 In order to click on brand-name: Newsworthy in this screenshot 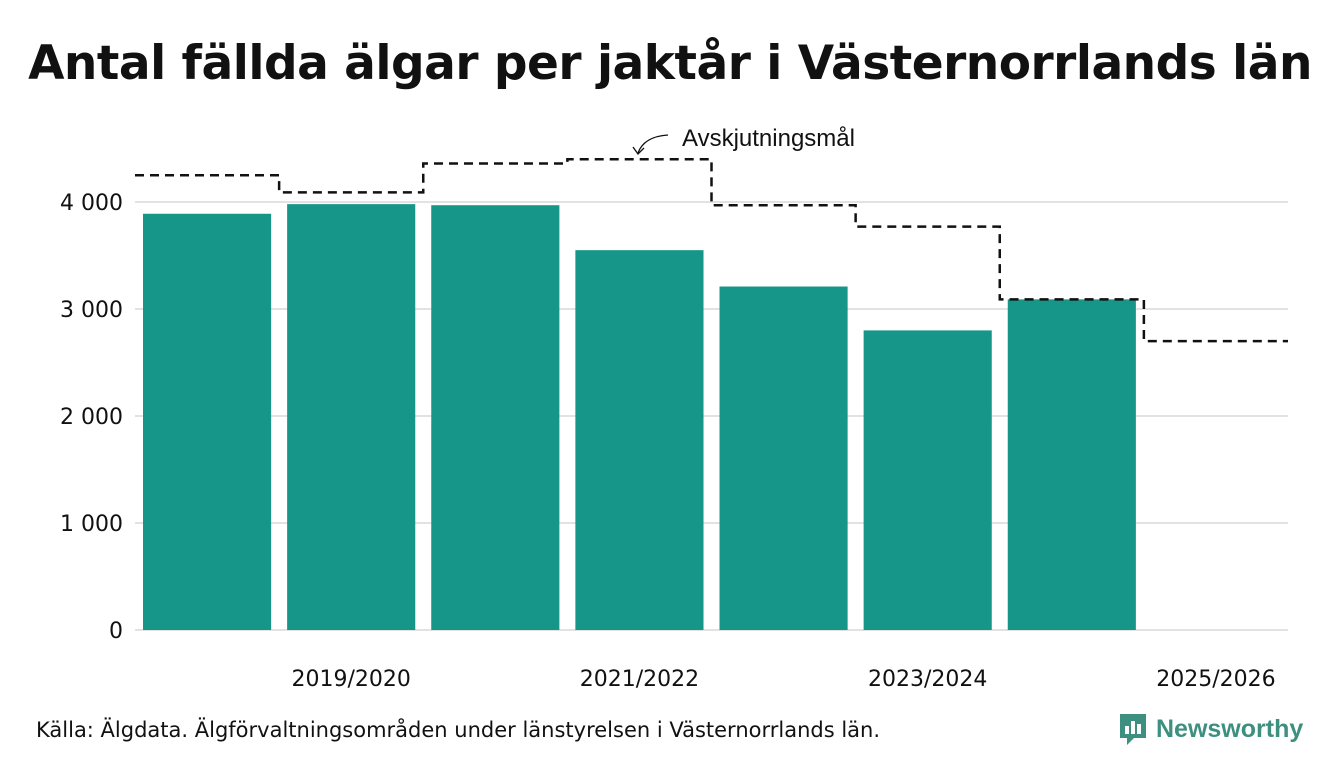, I will do `click(1230, 728)`.